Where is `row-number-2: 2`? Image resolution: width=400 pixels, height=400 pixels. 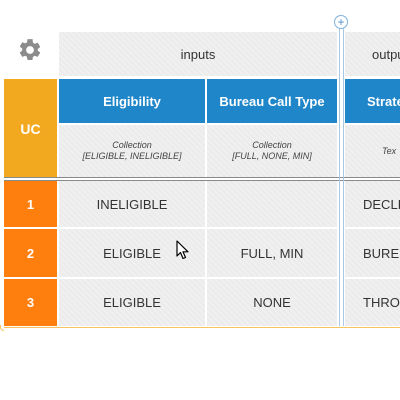 row-number-2: 2 is located at coordinates (30, 253).